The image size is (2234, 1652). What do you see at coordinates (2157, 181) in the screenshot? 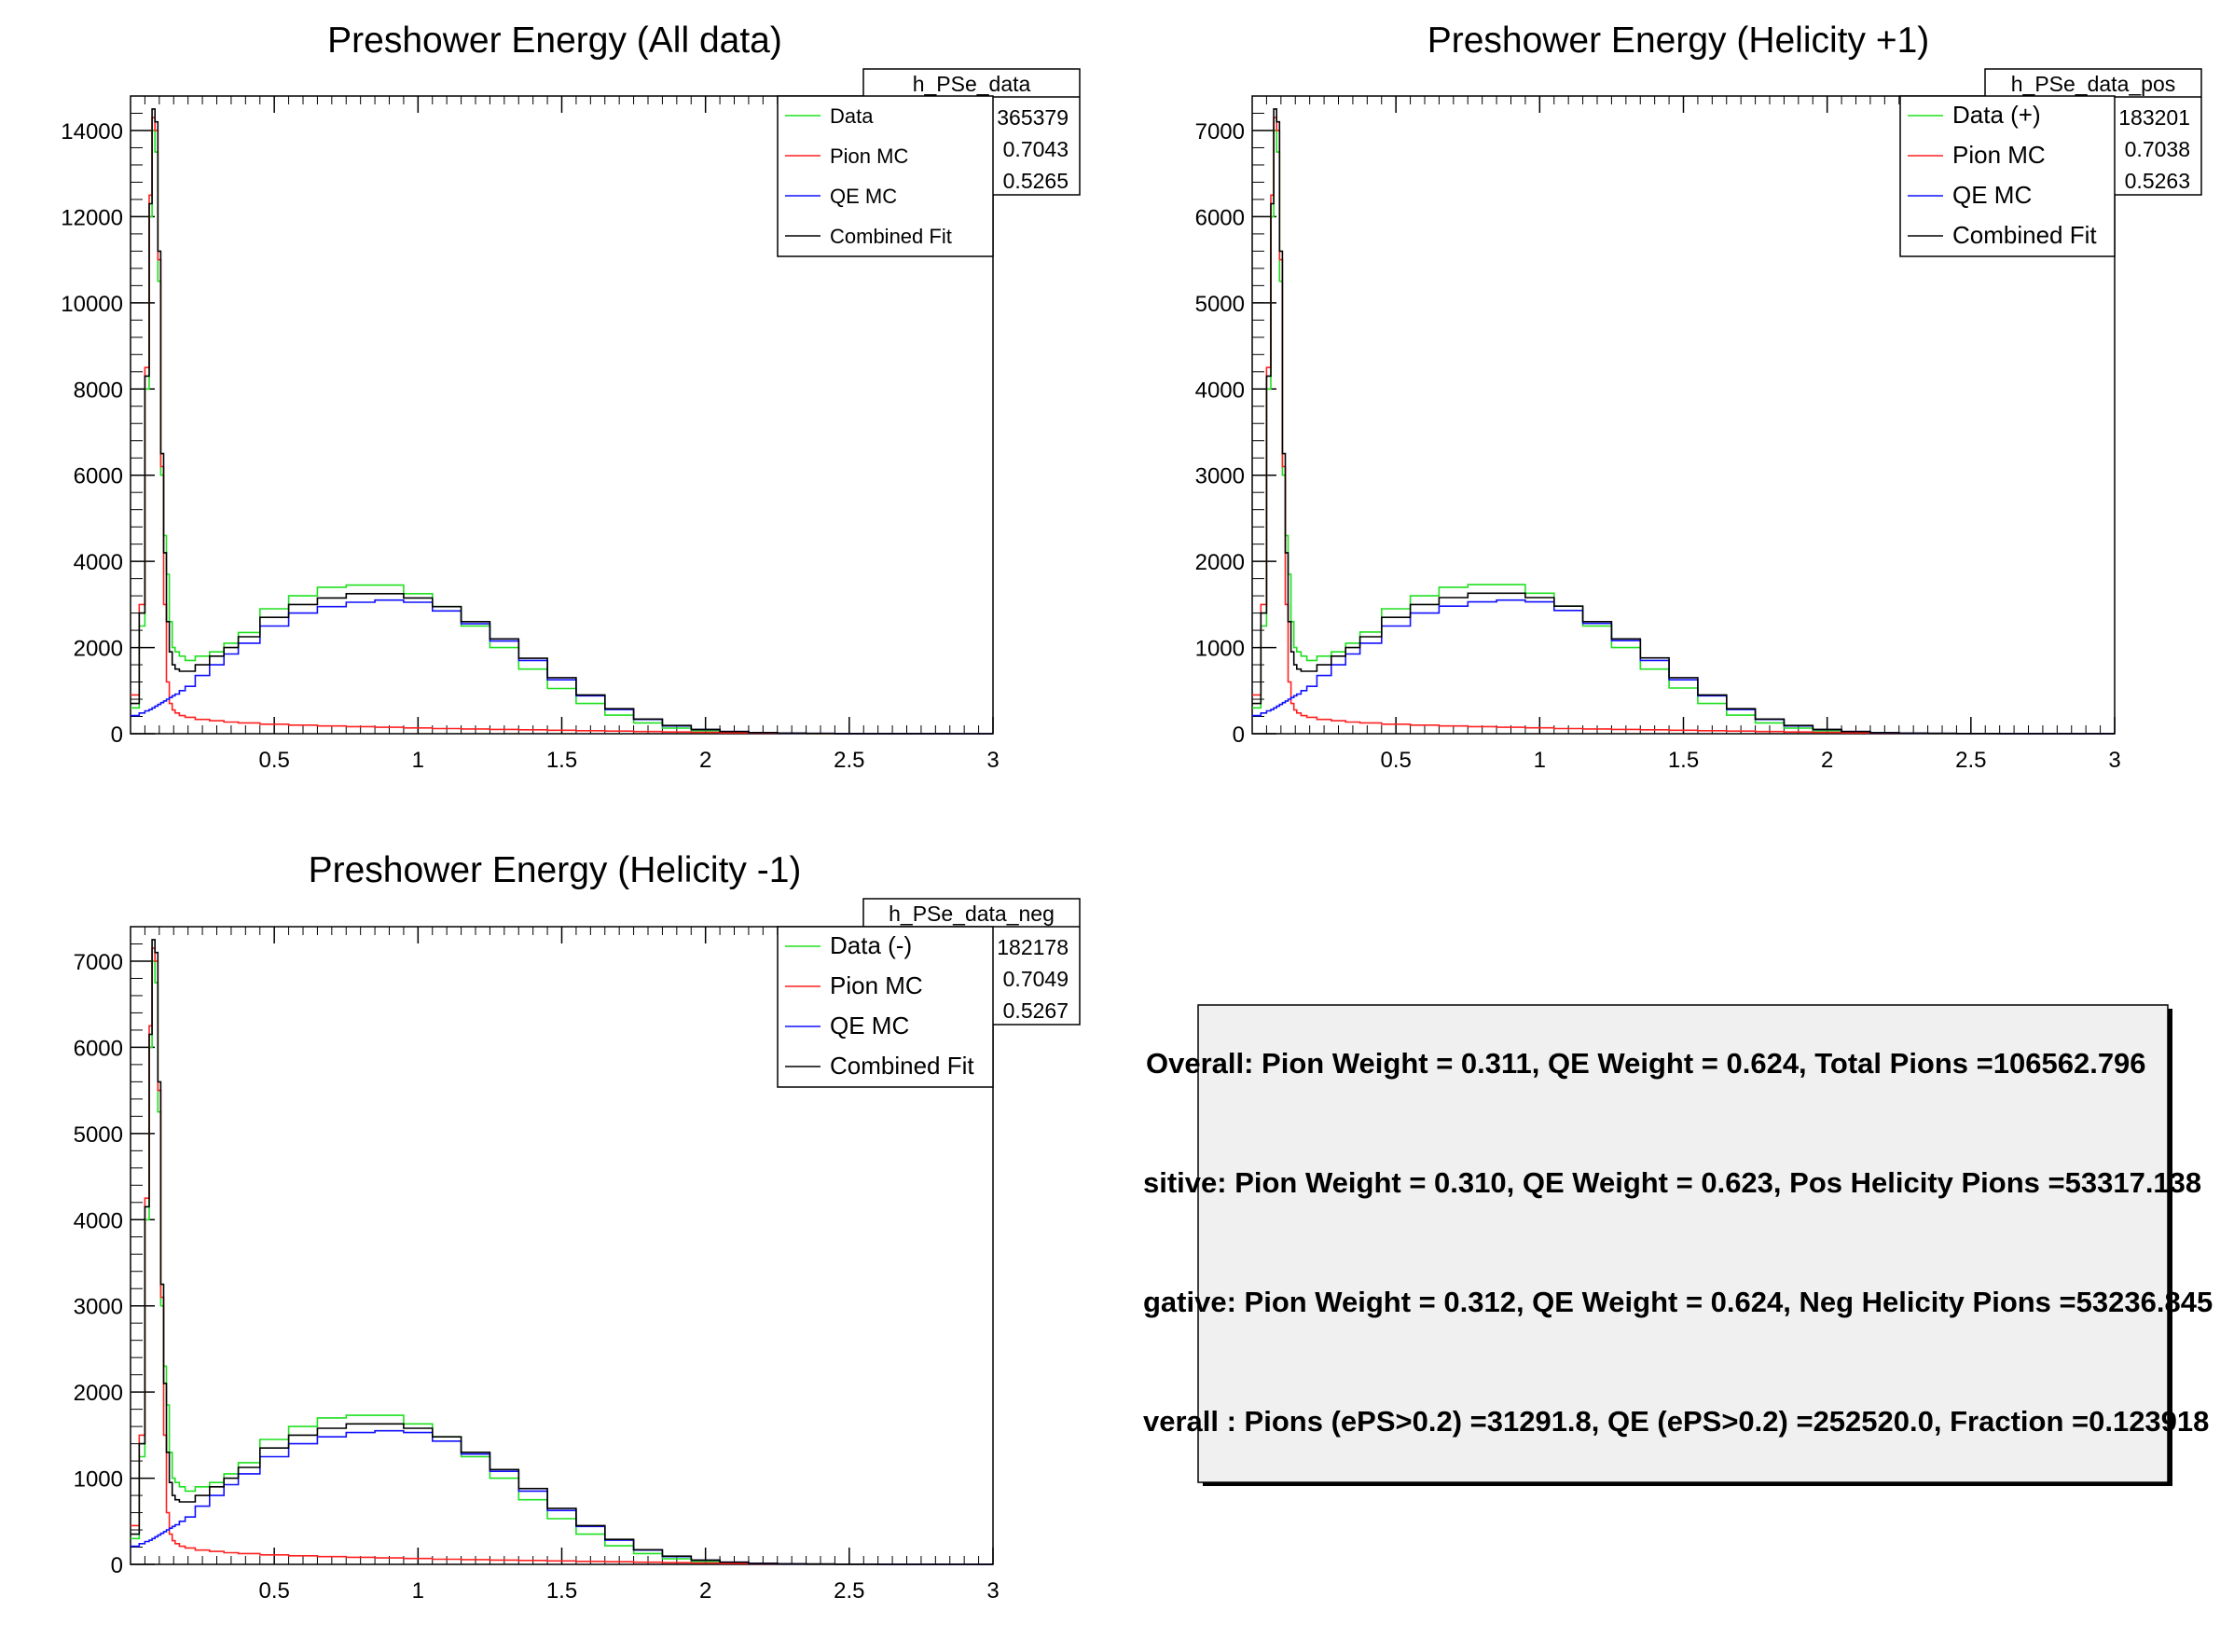
I see `stats-stddev: 0.5263` at bounding box center [2157, 181].